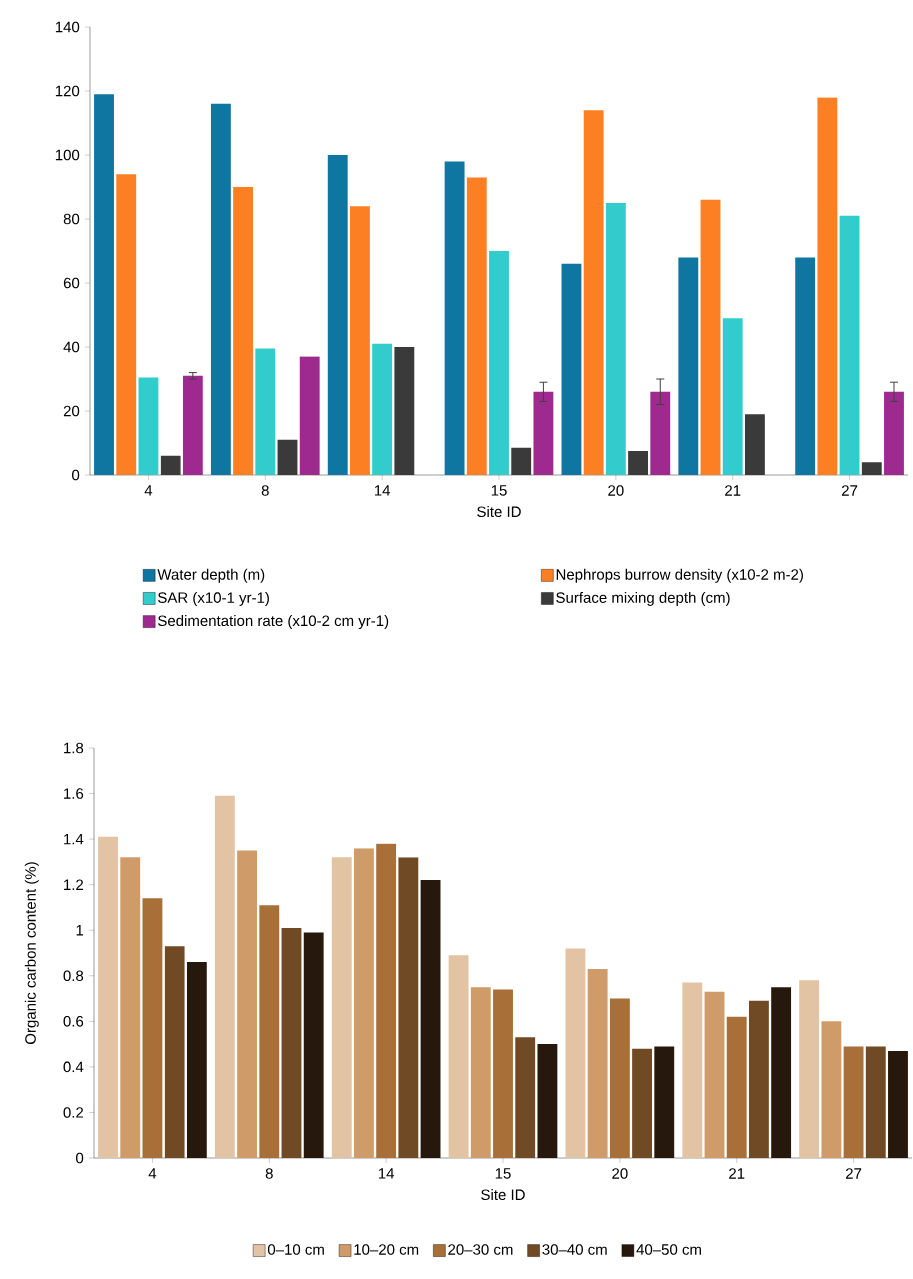 The width and height of the screenshot is (913, 1279). What do you see at coordinates (211, 575) in the screenshot?
I see `legend-label: Water depth (m)` at bounding box center [211, 575].